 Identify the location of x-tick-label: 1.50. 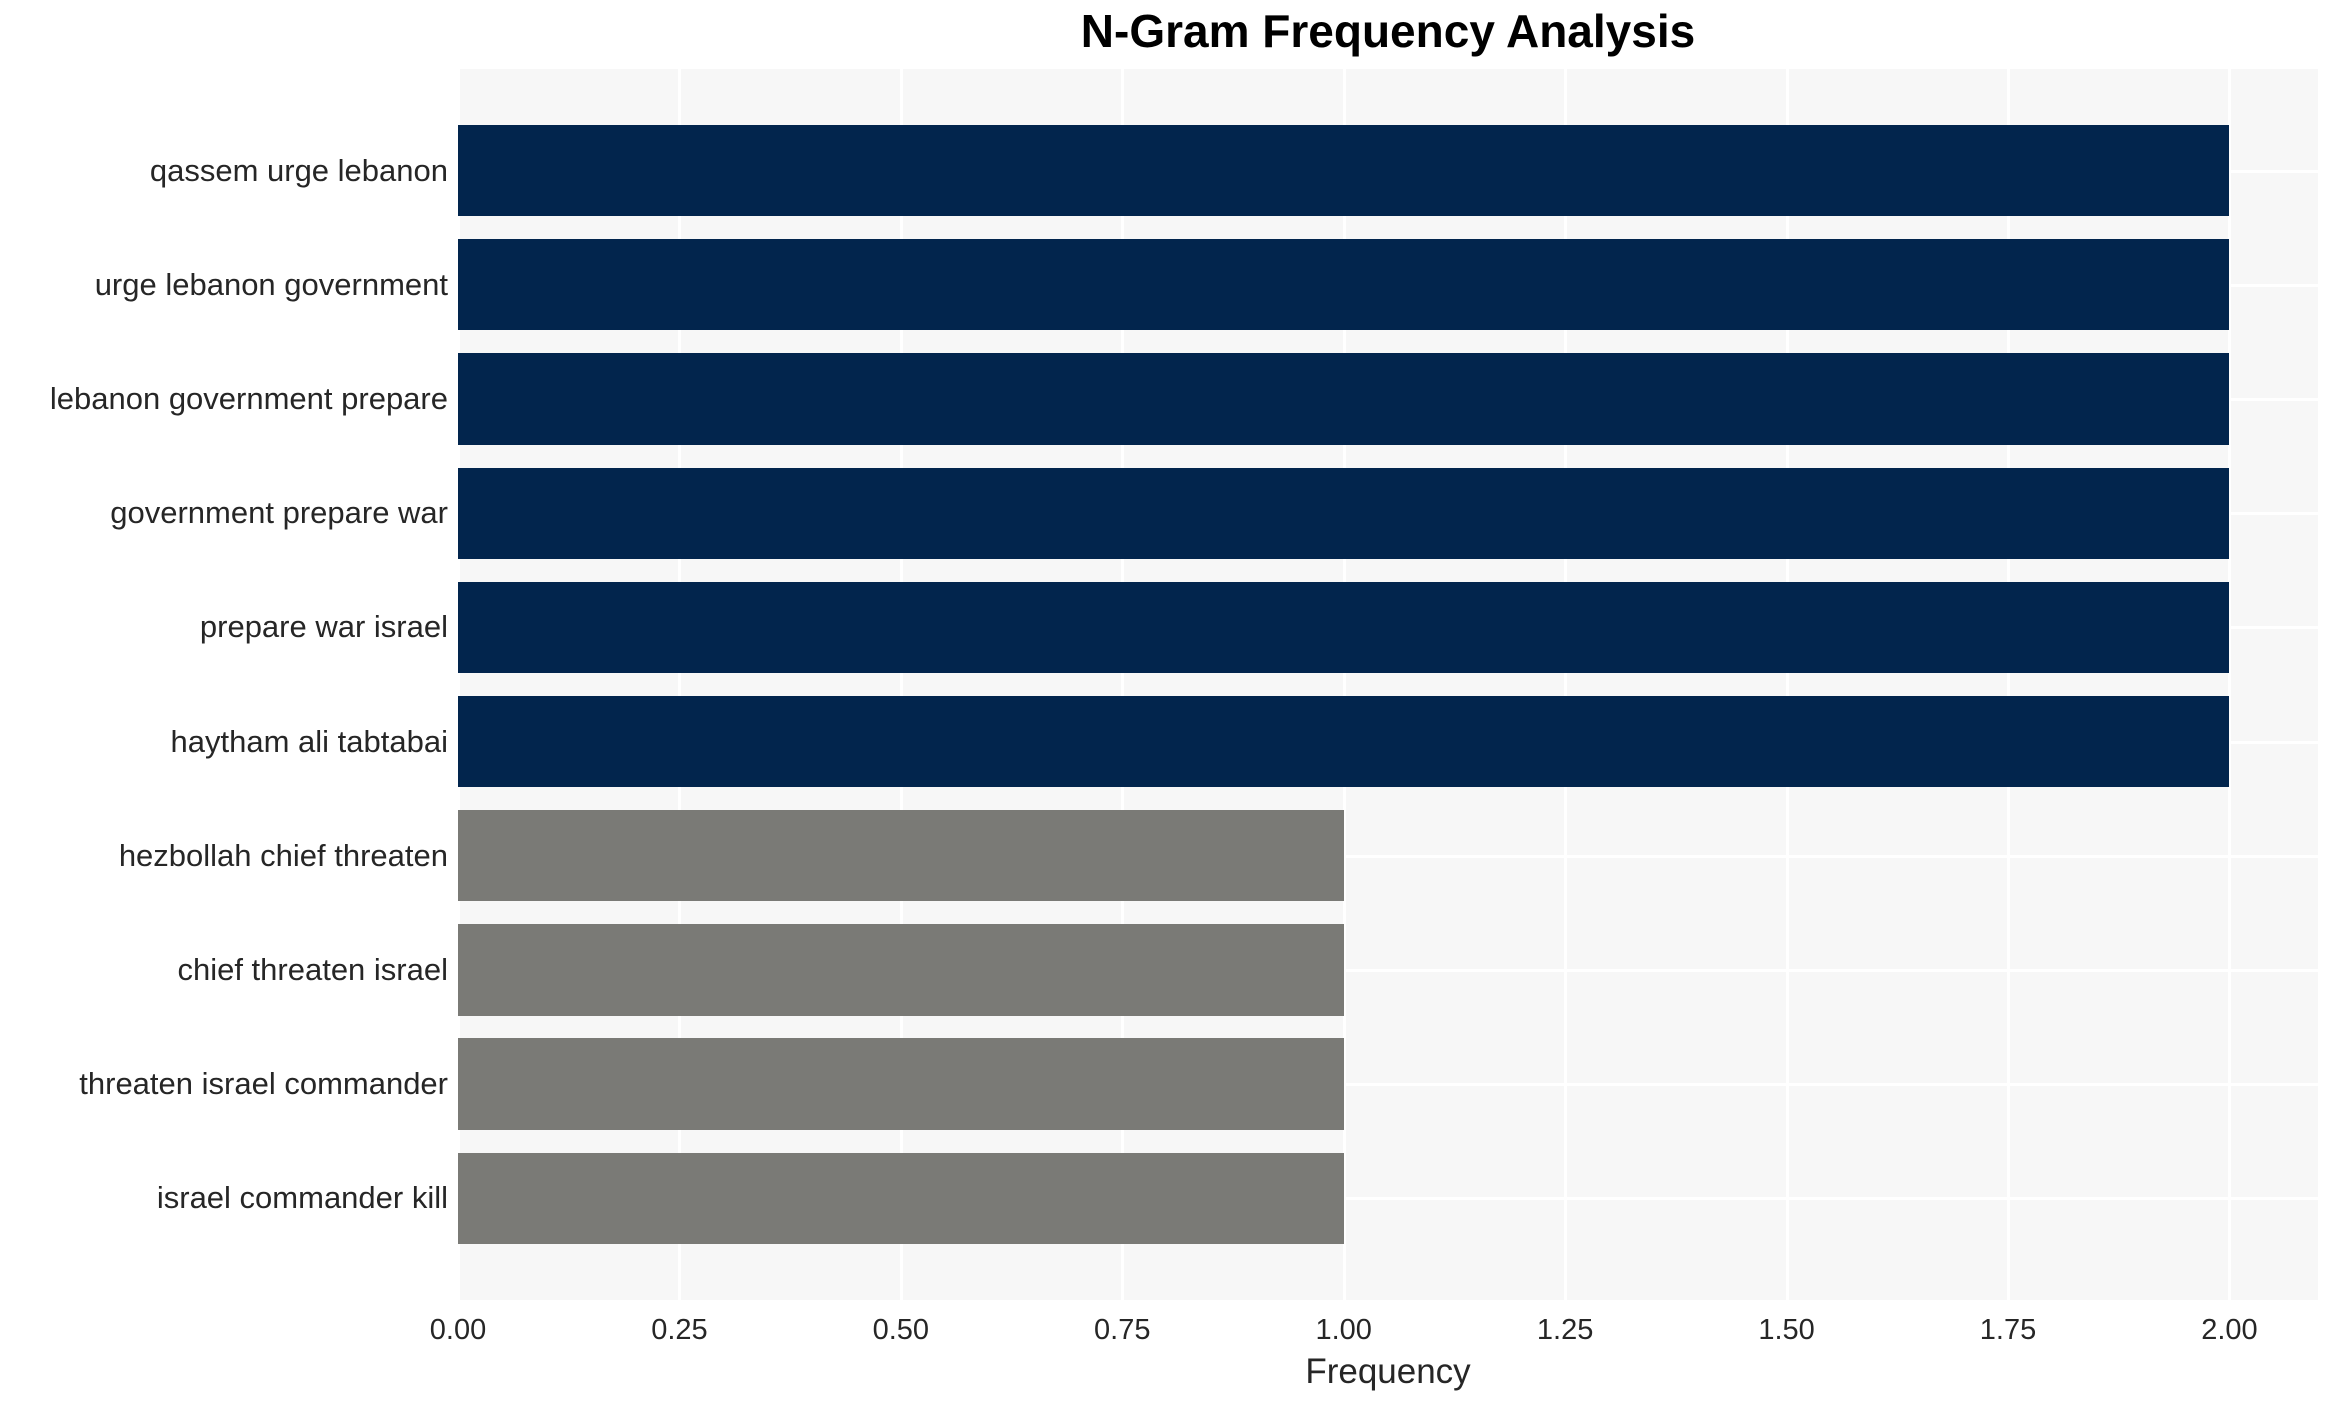
(1786, 1330).